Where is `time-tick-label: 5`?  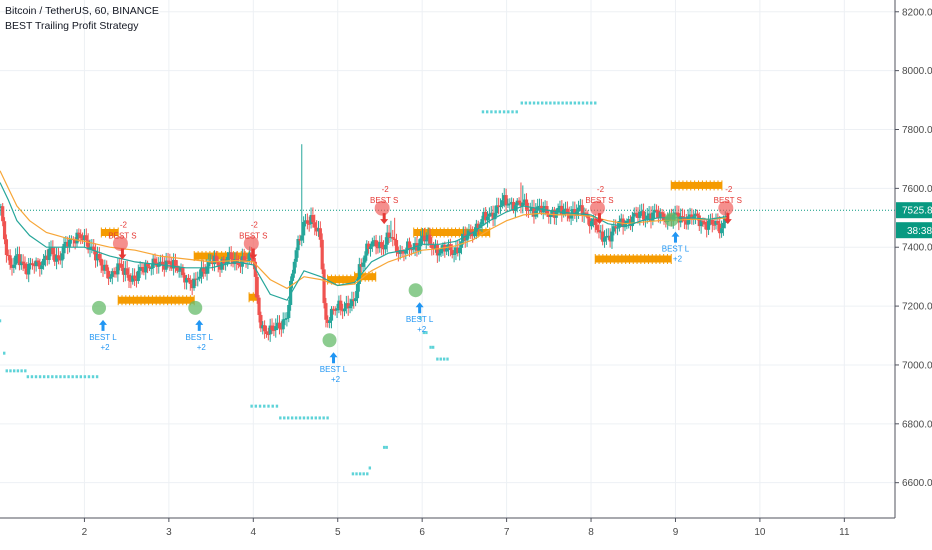
time-tick-label: 5 is located at coordinates (338, 532).